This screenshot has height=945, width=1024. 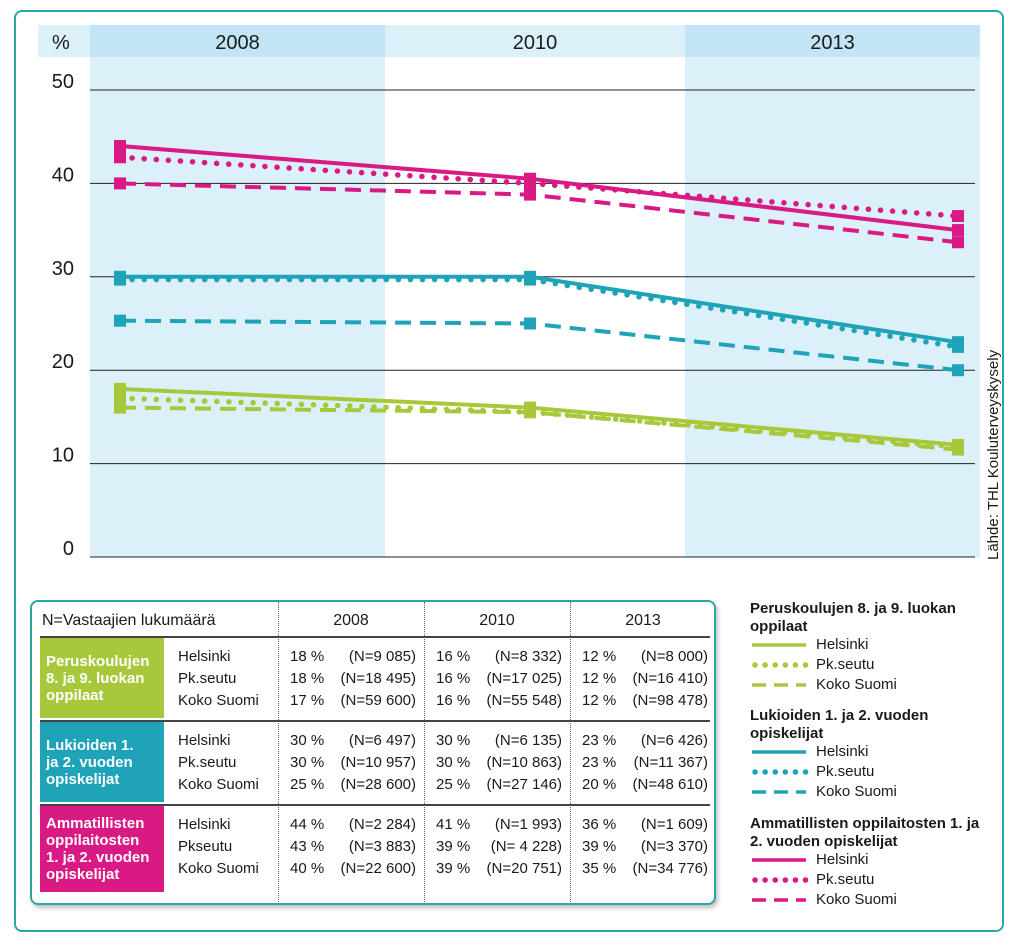 I want to click on cell-percent: 36 %, so click(x=599, y=824).